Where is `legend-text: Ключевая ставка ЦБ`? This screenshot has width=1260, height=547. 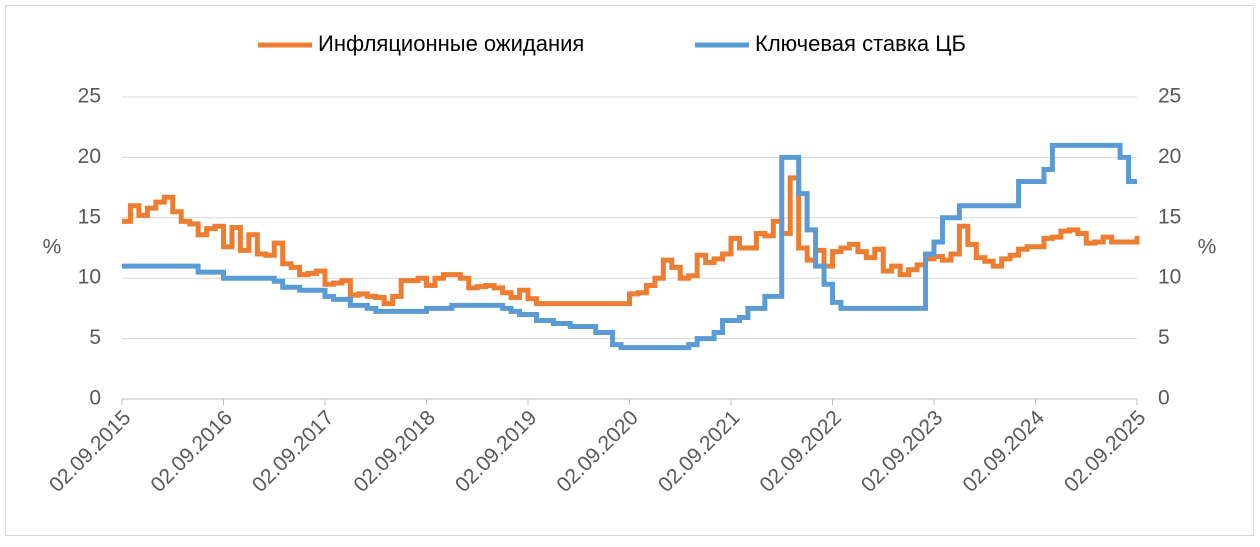
legend-text: Ключевая ставка ЦБ is located at coordinates (860, 43).